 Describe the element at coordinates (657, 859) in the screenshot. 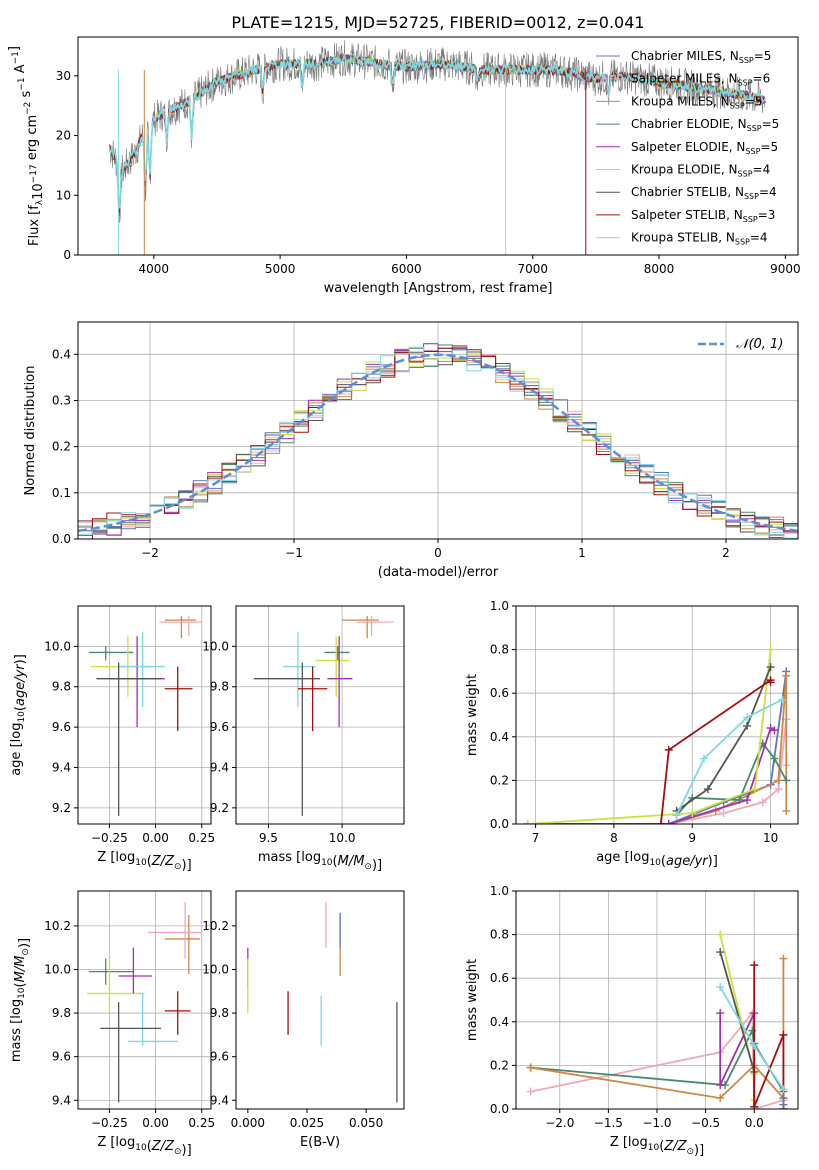

I see `x-axis-label: age [log10(age/yr)]` at that location.